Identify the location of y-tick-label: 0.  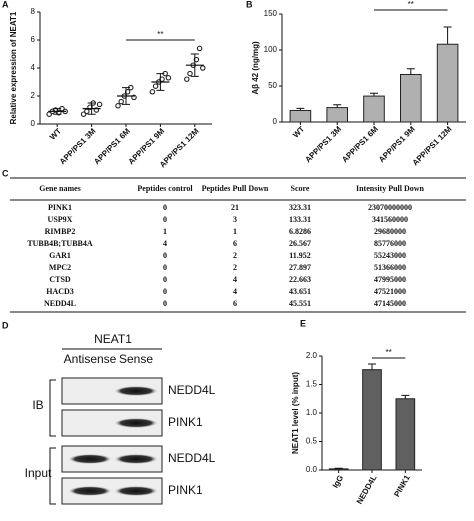
(33, 123).